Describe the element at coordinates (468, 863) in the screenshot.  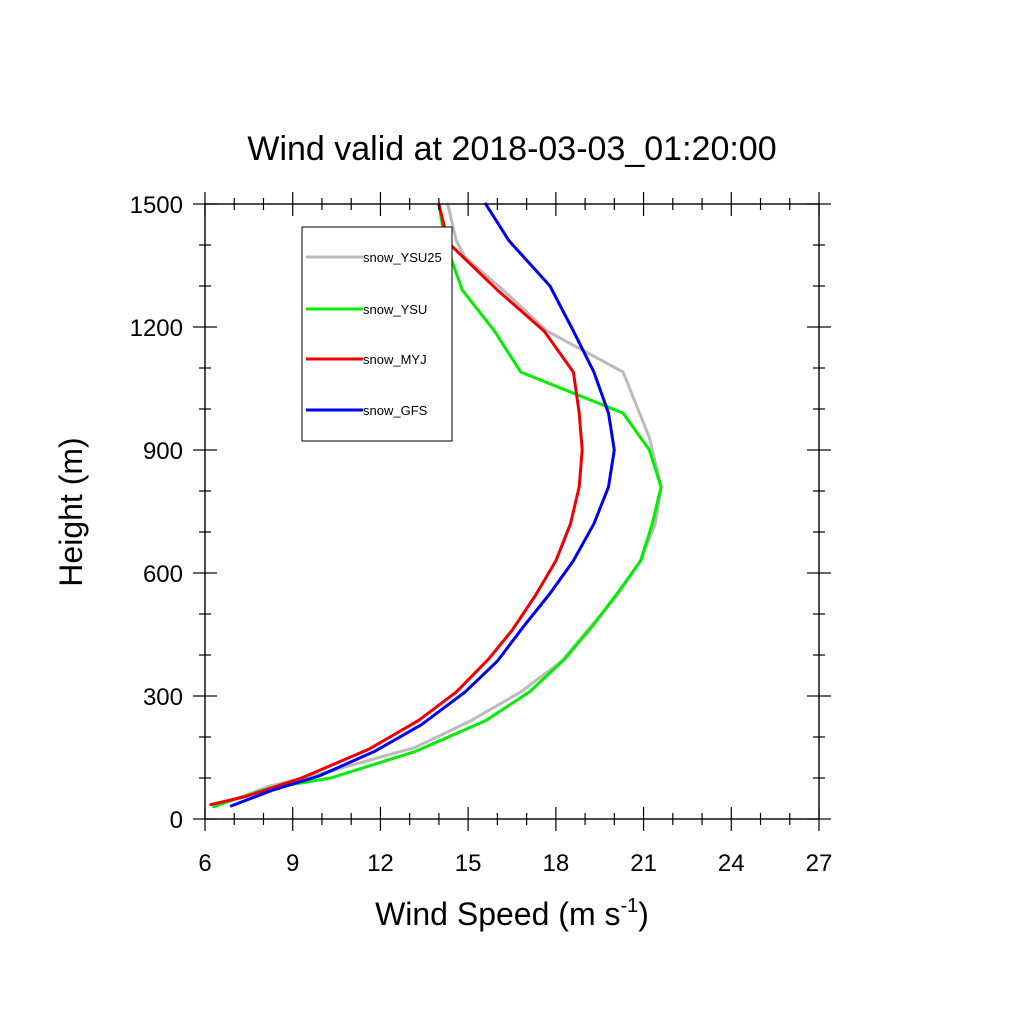
I see `x-tick-label: 15` at that location.